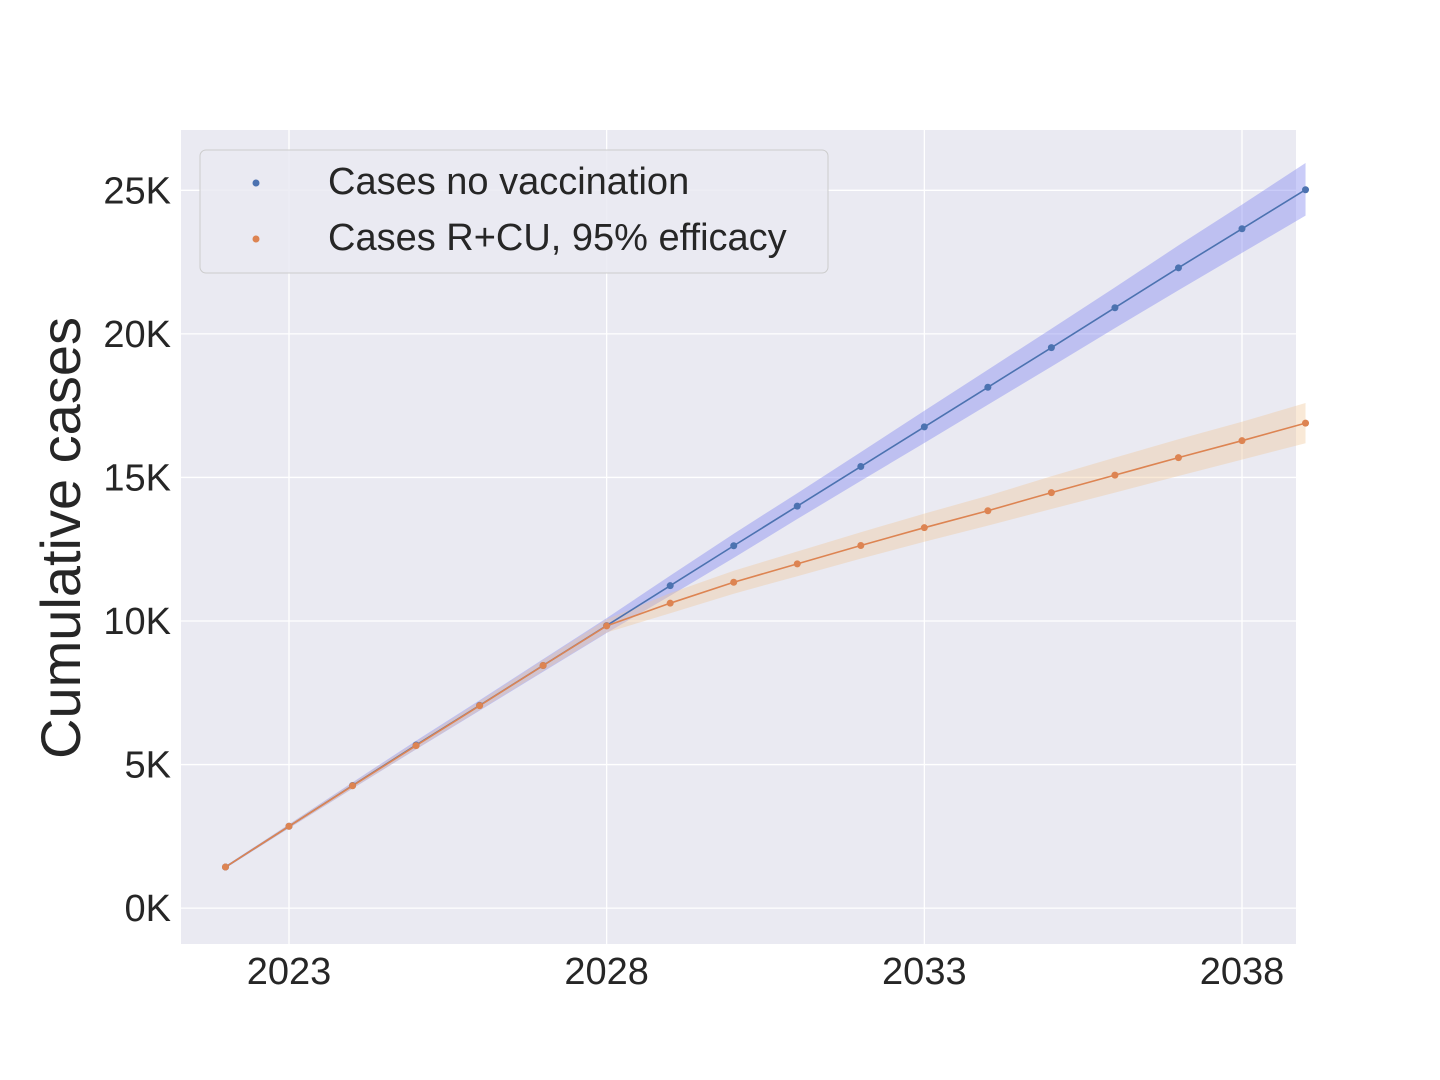  What do you see at coordinates (60, 538) in the screenshot?
I see `y-axis-title: Cumulative cases` at bounding box center [60, 538].